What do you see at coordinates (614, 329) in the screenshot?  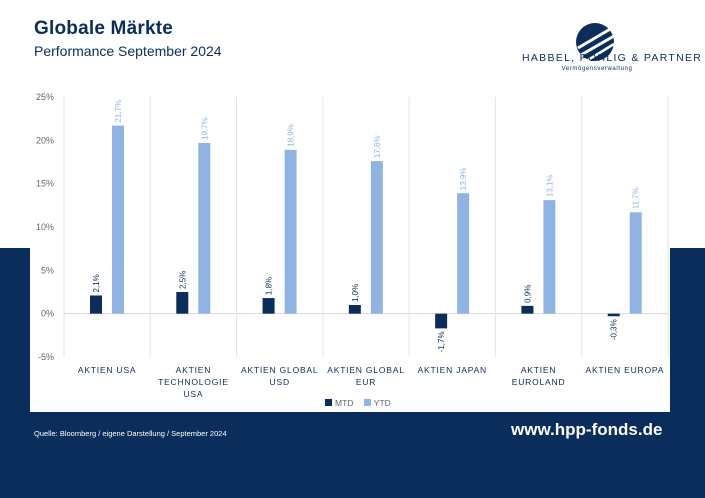 I see `data-label-mtd: -0,3%` at bounding box center [614, 329].